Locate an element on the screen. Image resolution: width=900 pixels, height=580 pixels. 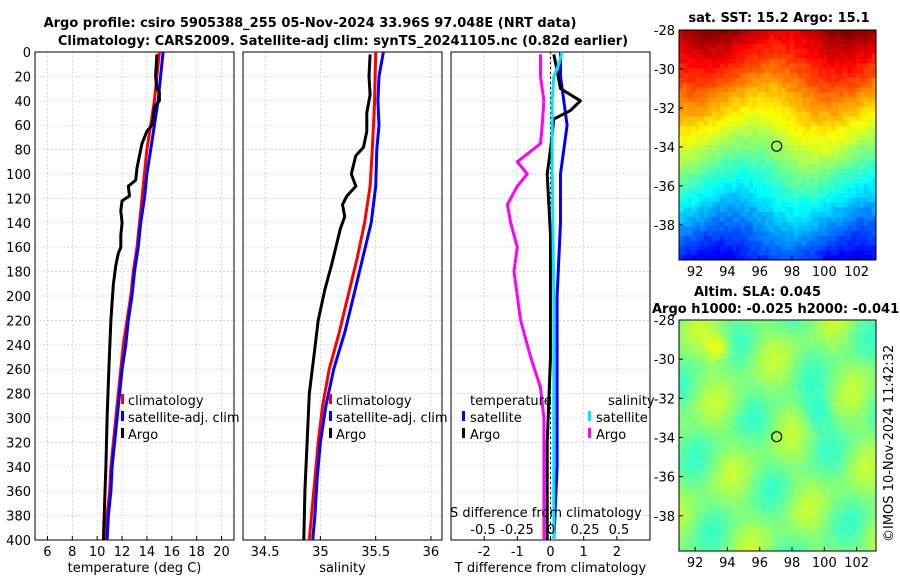
legend-label: Argo is located at coordinates (351, 435).